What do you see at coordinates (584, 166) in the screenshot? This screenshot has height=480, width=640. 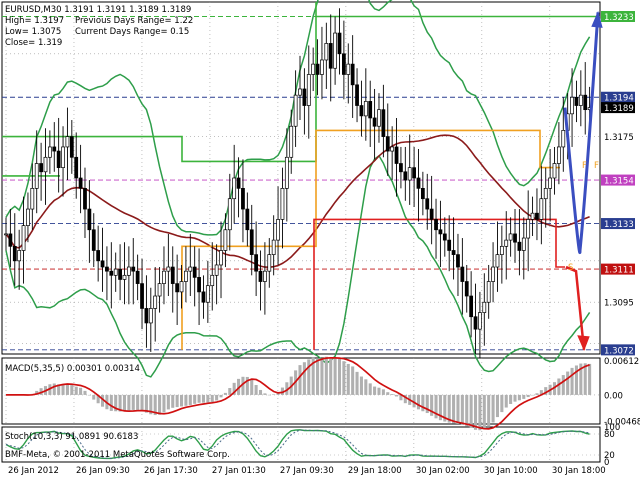 I see `marker-label: F` at bounding box center [584, 166].